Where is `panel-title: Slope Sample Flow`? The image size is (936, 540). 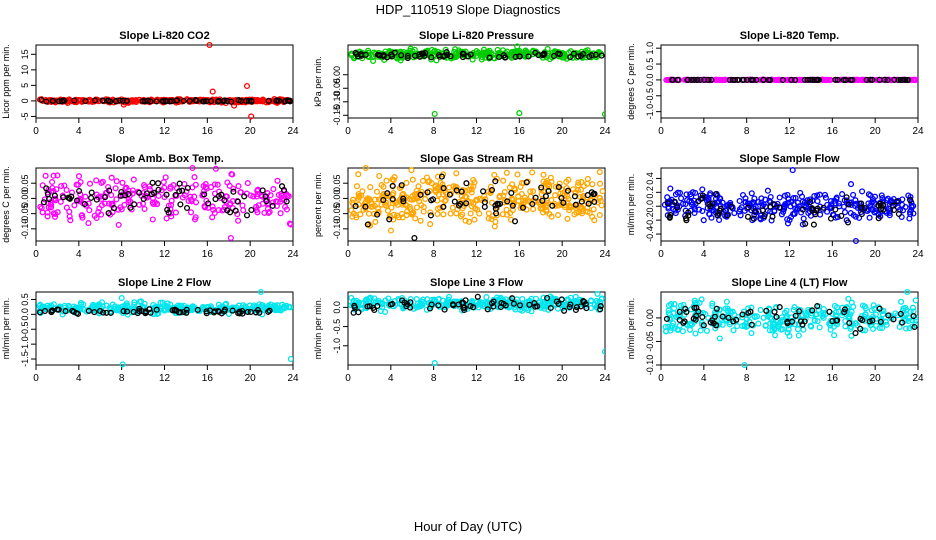
panel-title: Slope Sample Flow is located at coordinates (789, 159).